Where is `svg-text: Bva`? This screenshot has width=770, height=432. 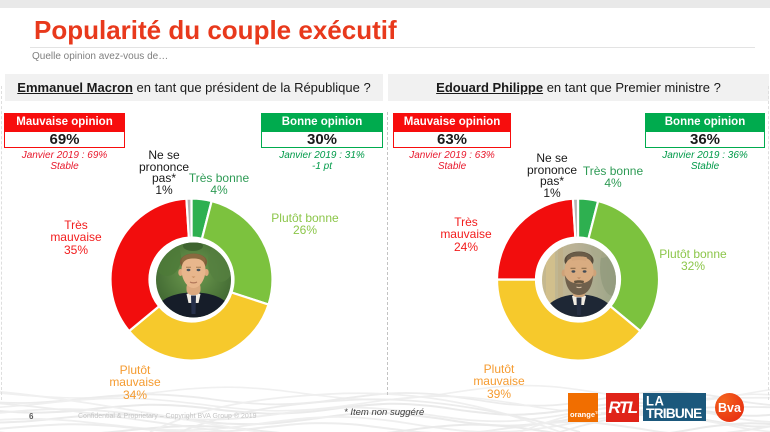
svg-text: Bva is located at coordinates (730, 408).